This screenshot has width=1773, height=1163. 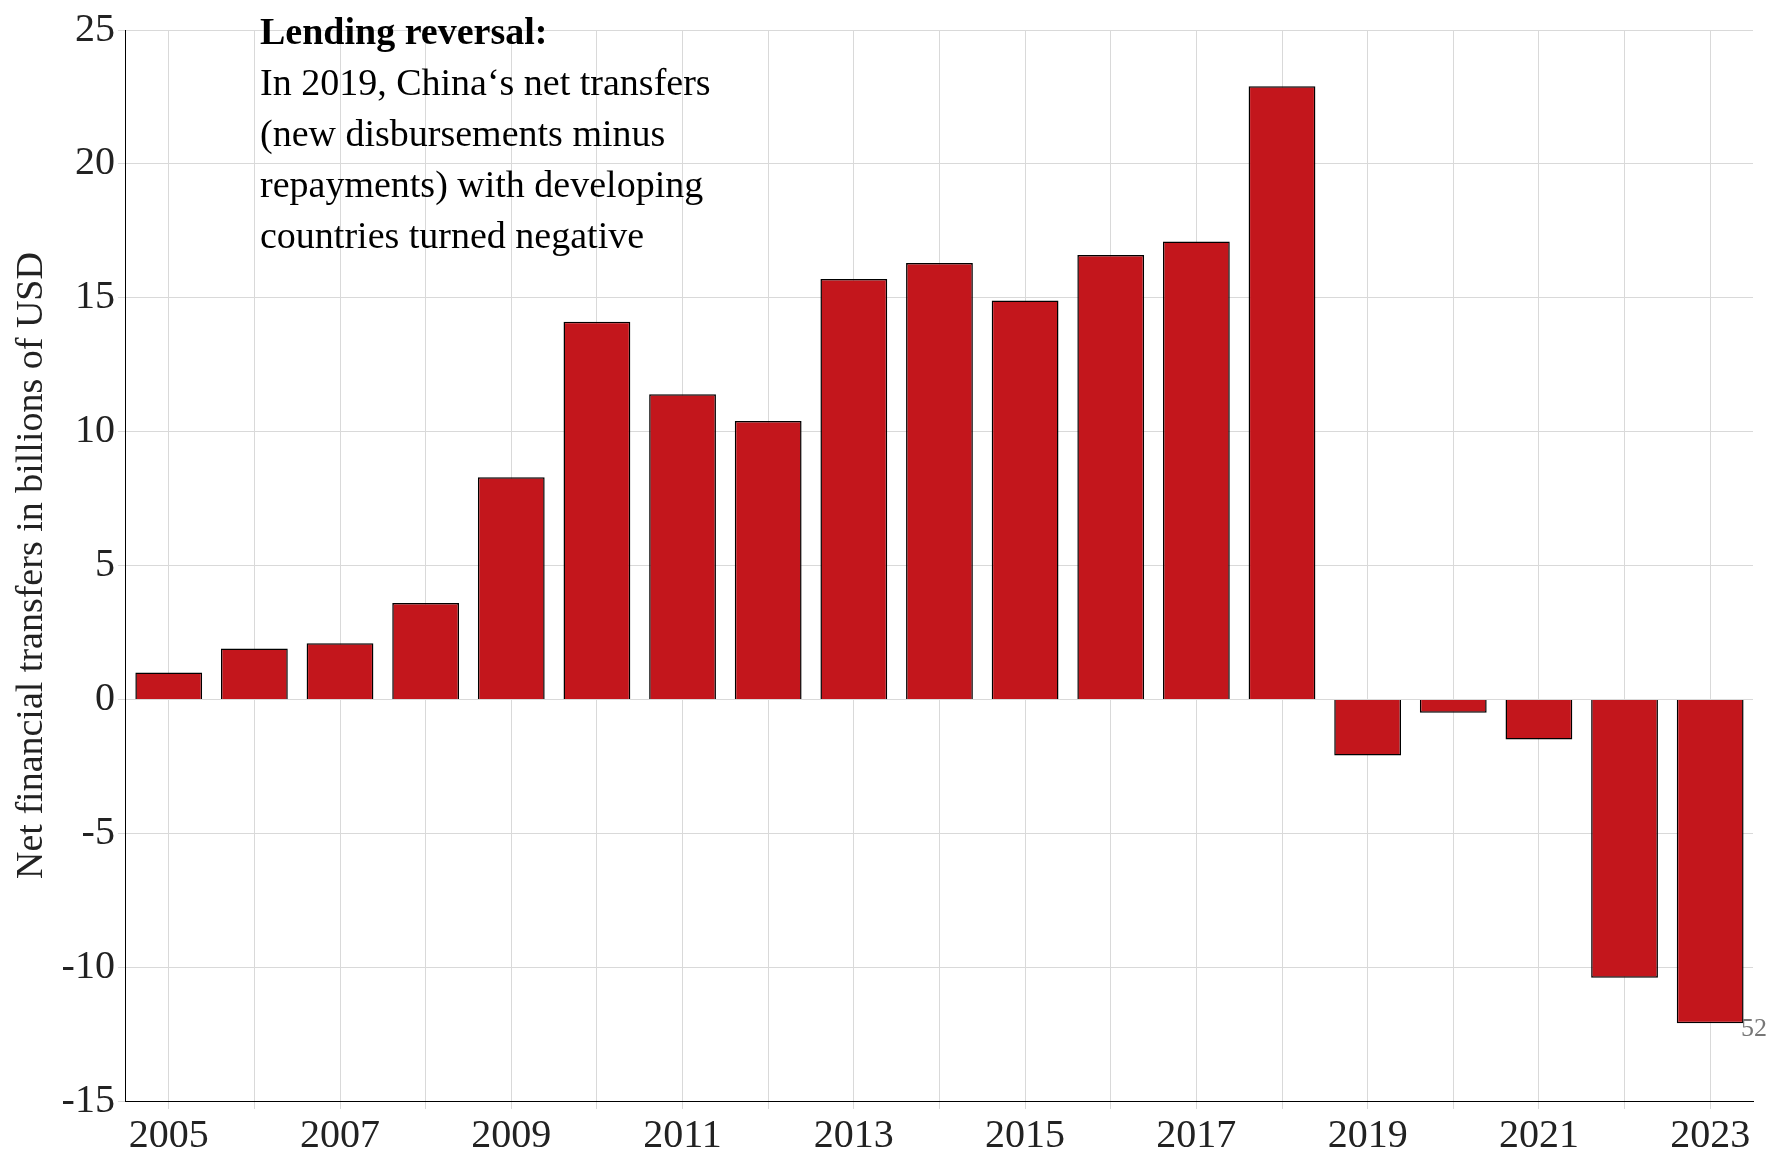 I want to click on y-tick-label: 25, so click(x=94, y=27).